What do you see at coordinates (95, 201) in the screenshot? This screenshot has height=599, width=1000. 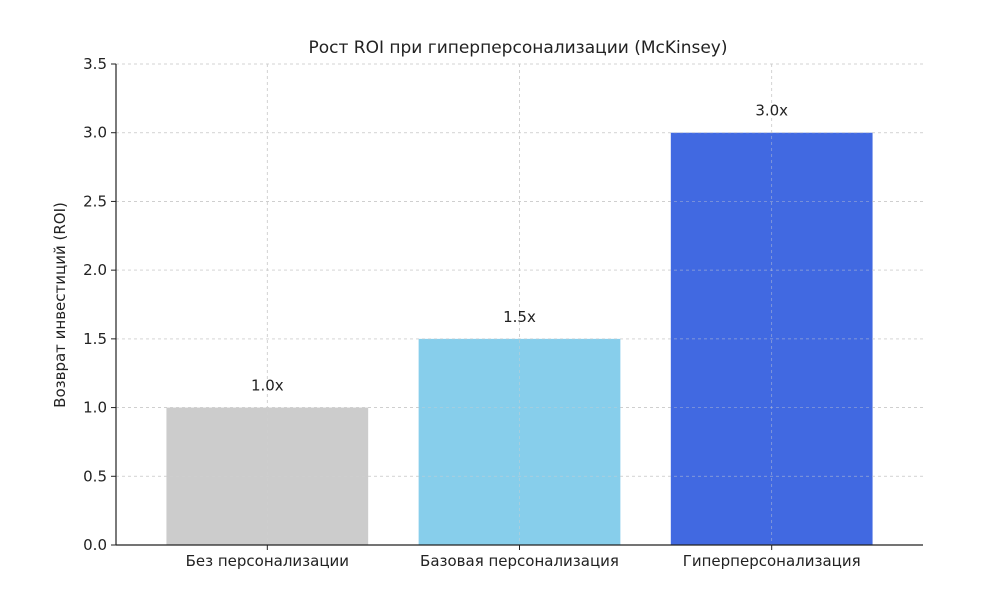 I see `y-tick-label: 2.5` at bounding box center [95, 201].